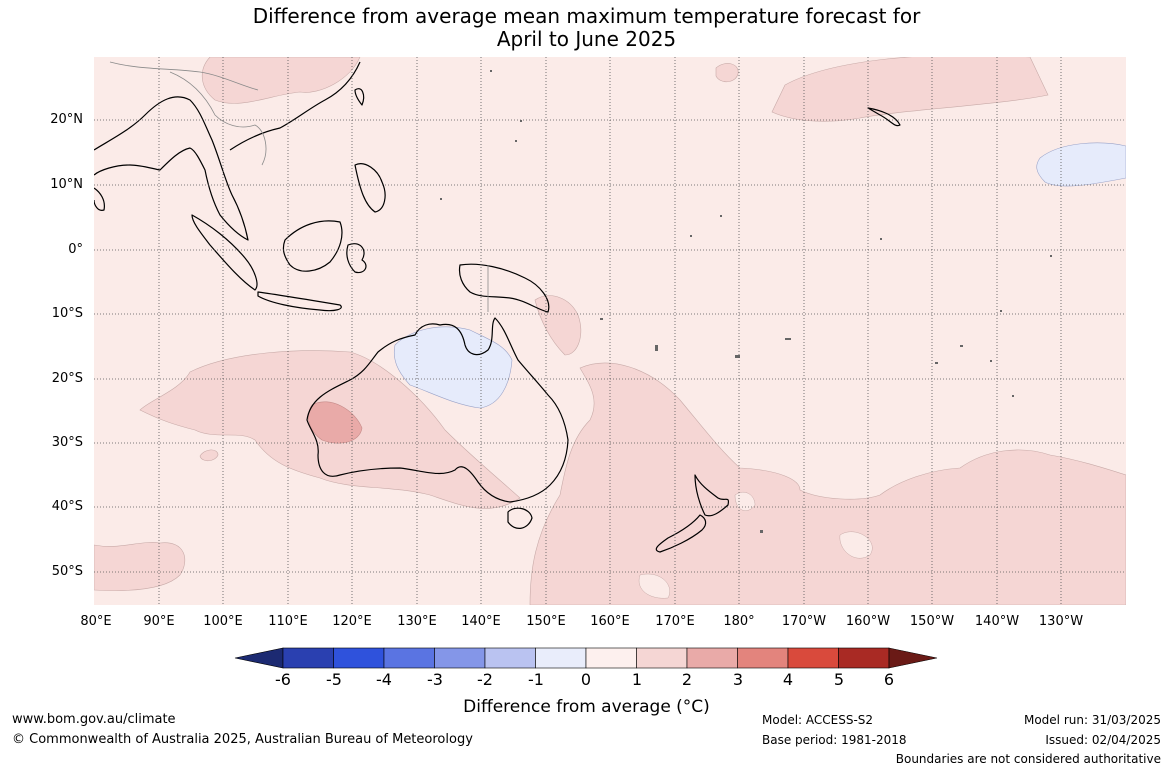 The image size is (1173, 770). I want to click on lat-label-20n: 20°N, so click(66, 119).